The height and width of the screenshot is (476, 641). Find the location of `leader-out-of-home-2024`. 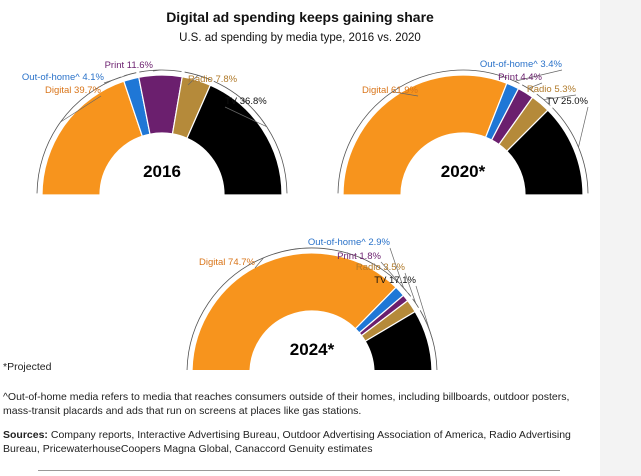

leader-out-of-home-2024 is located at coordinates (396, 267).